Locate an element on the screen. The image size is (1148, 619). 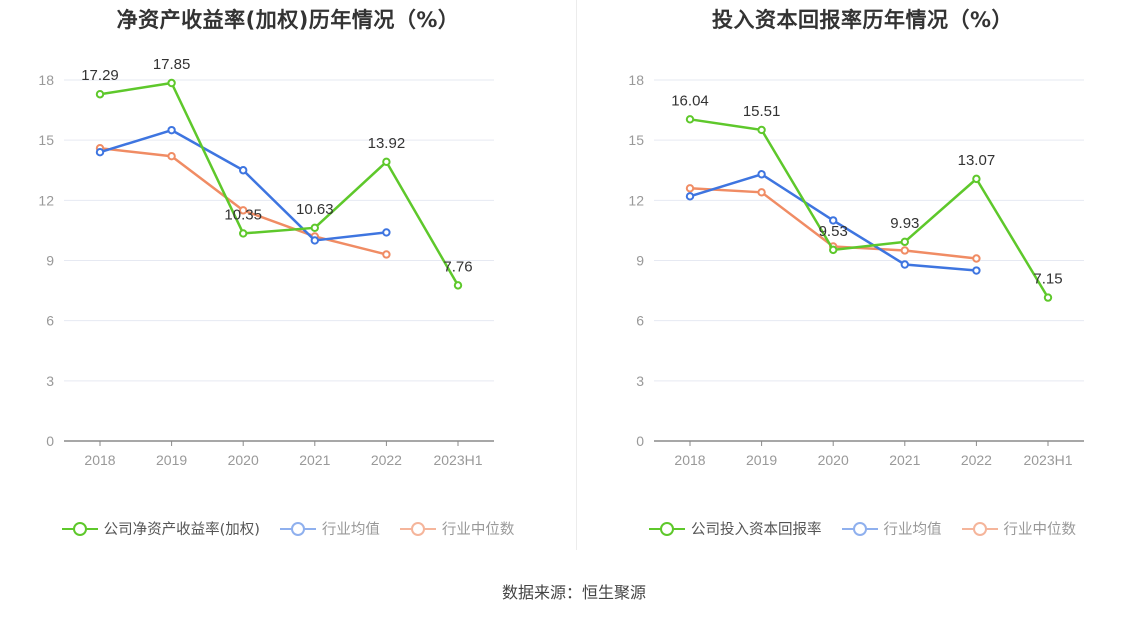
chart-legend: 公司净资产收益率(加权) 行业均值 行业中位数 is located at coordinates (288, 528).